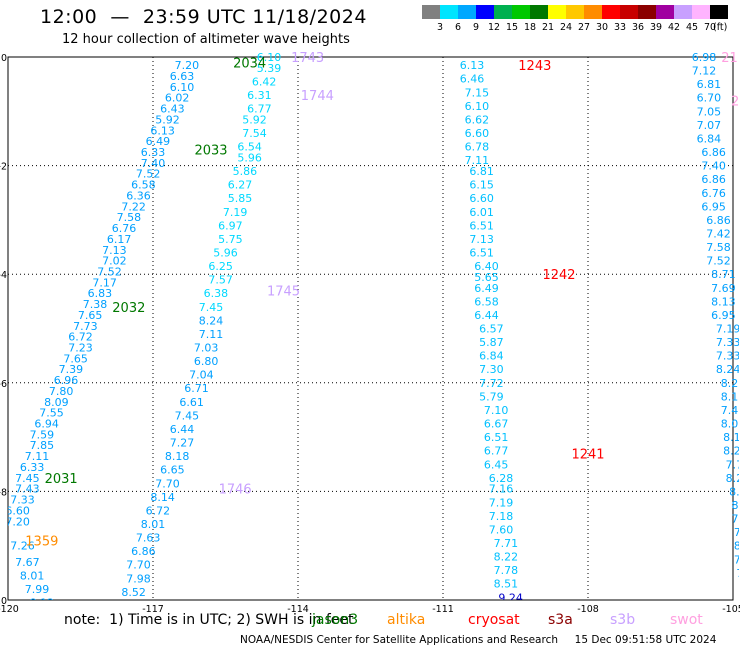 The height and width of the screenshot is (650, 740). I want to click on pass-number-label: 1745, so click(283, 291).